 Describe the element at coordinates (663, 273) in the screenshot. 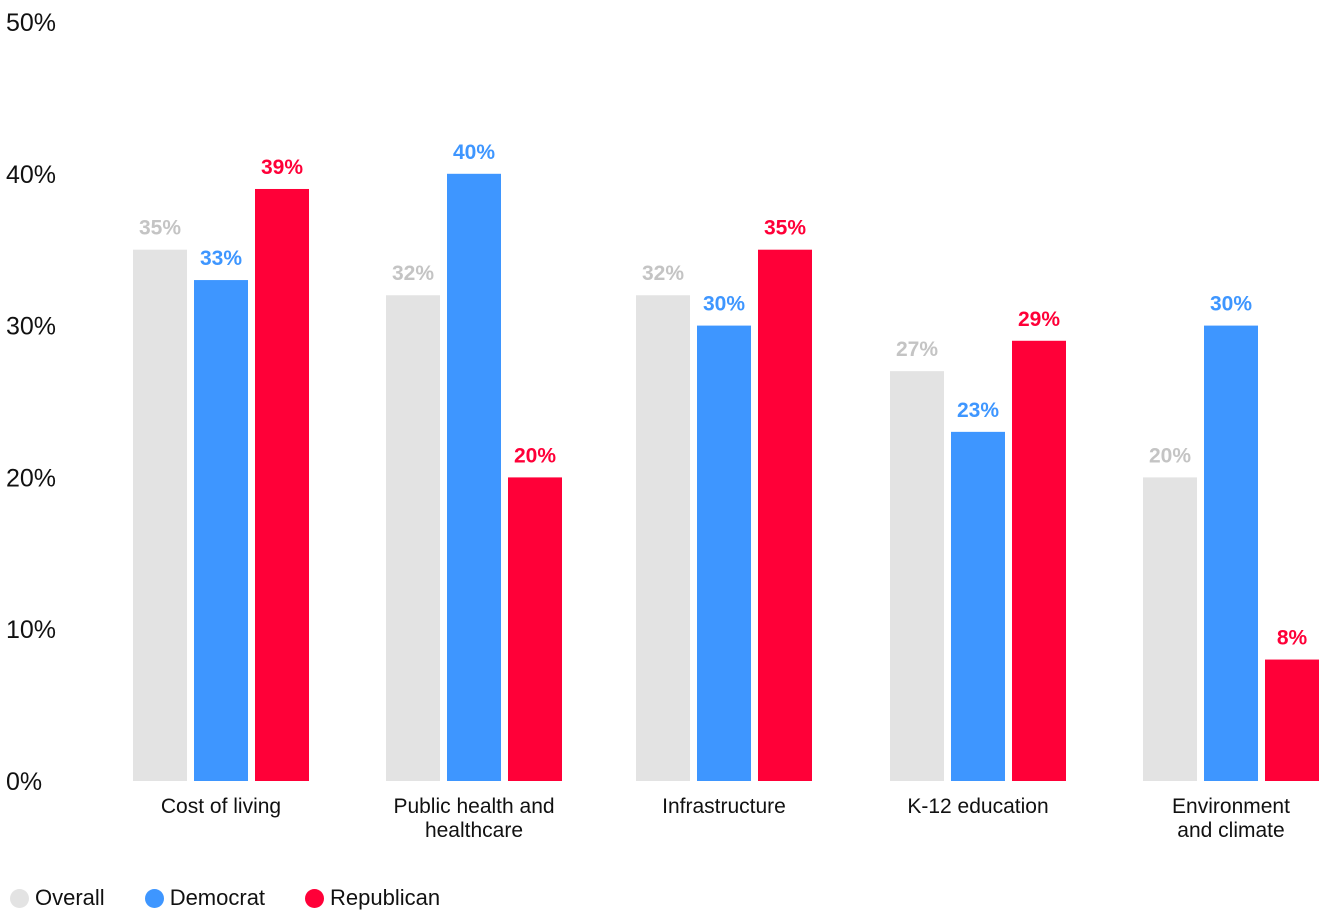

I see `data-label-overall-2: 32%` at that location.